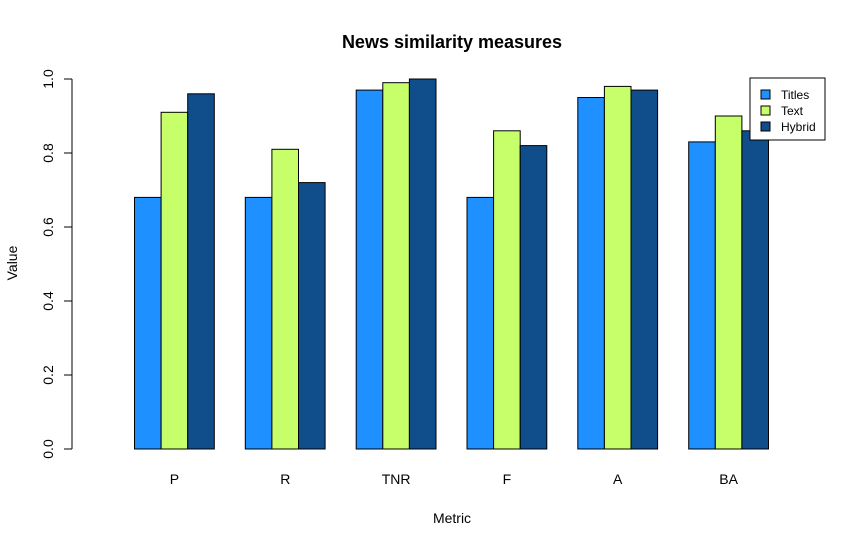 The width and height of the screenshot is (866, 547). What do you see at coordinates (48, 79) in the screenshot?
I see `y-tick-label: 1.0` at bounding box center [48, 79].